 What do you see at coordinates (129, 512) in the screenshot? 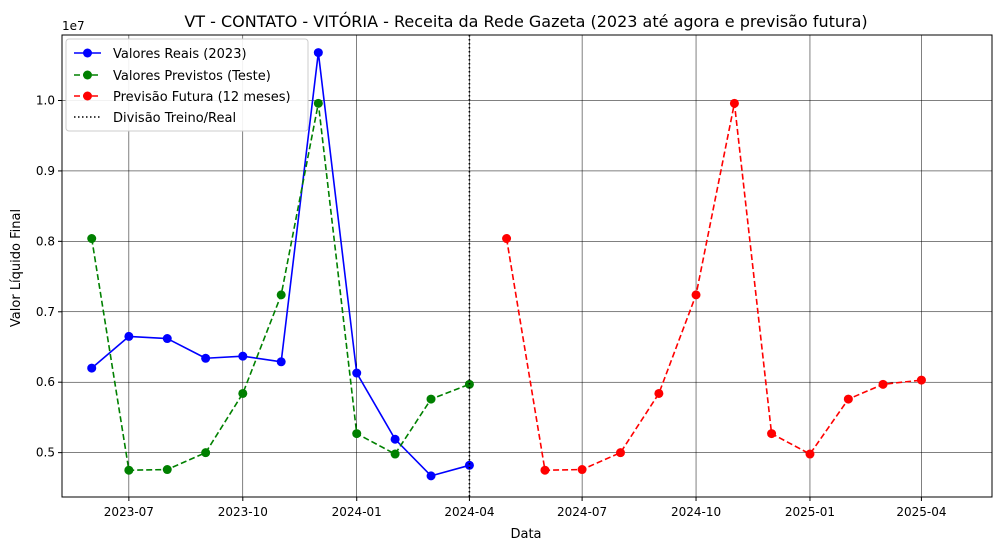
I see `x-tick-label: 2023-07` at bounding box center [129, 512].